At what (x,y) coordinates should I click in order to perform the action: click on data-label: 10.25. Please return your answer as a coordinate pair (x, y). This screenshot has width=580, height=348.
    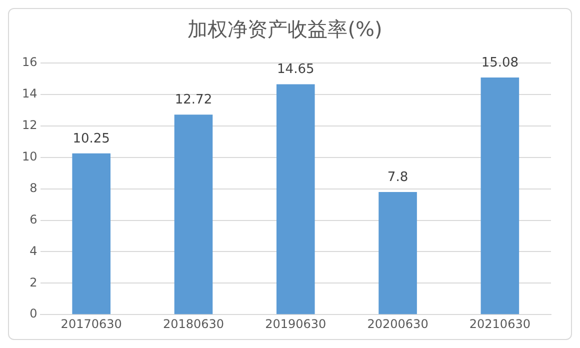
    Looking at the image, I should click on (91, 138).